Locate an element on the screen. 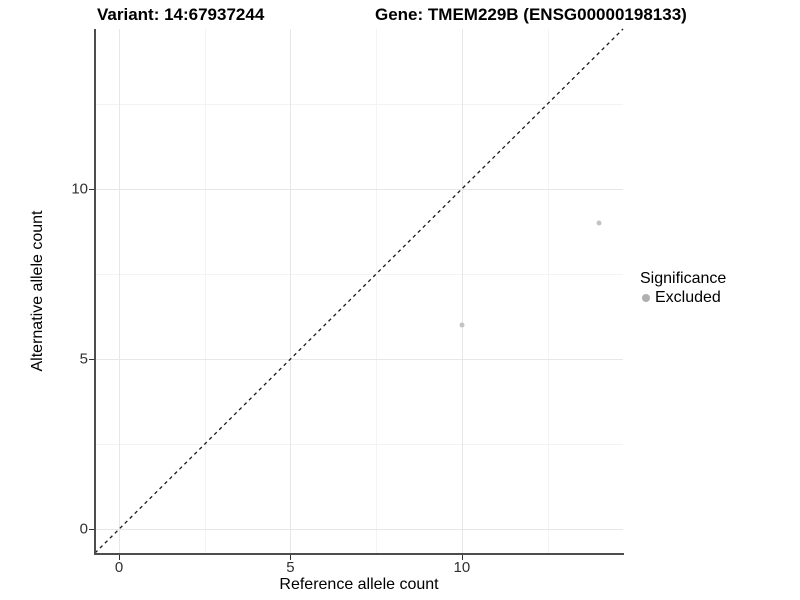 The image size is (800, 600). x-axis-line is located at coordinates (359, 554).